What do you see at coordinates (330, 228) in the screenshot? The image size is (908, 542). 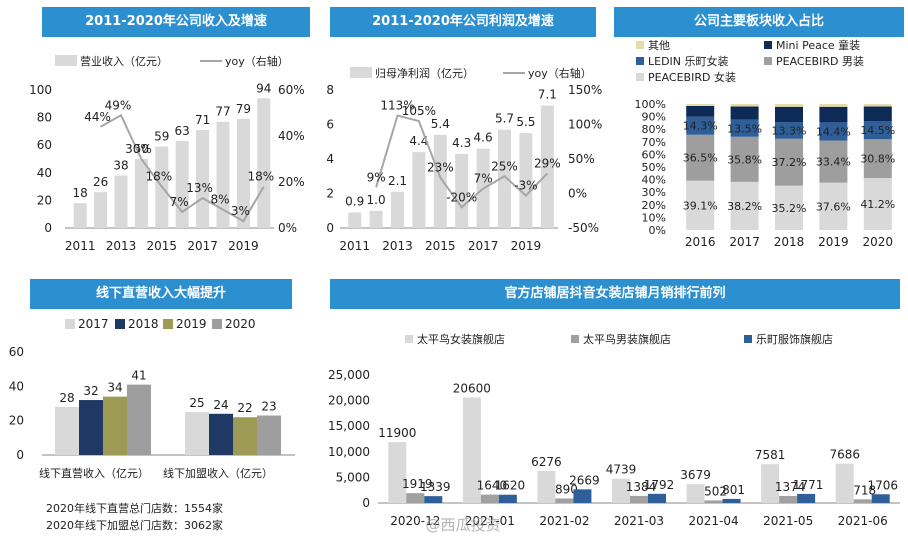 I see `profit-y-tick: 0` at bounding box center [330, 228].